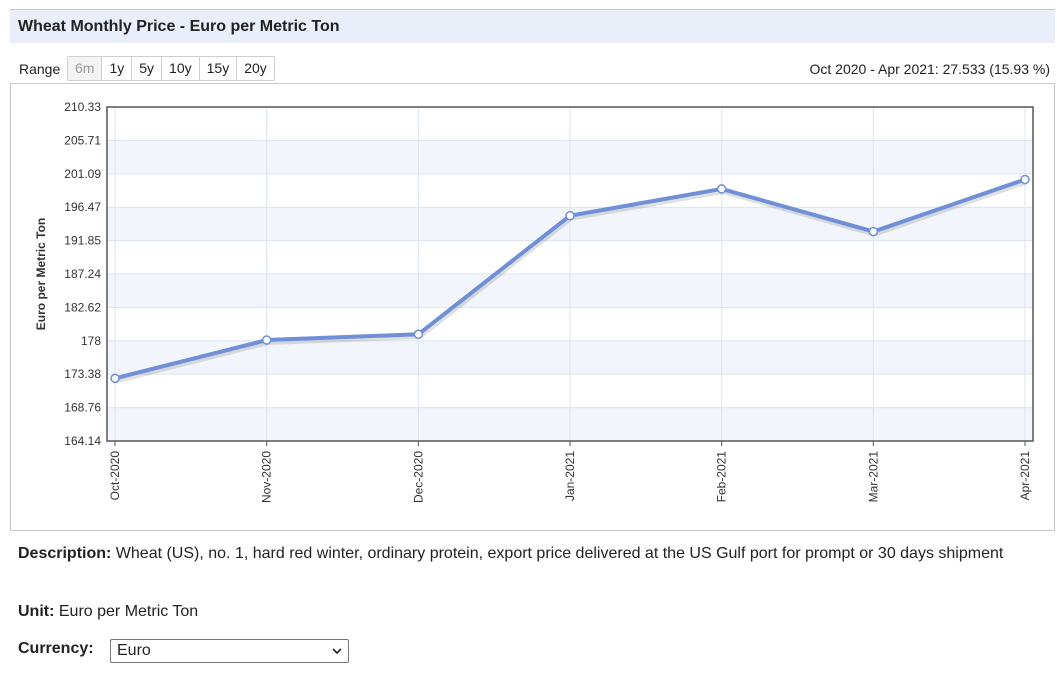 The width and height of the screenshot is (1057, 682). What do you see at coordinates (82, 307) in the screenshot?
I see `y-tick-label: 182.62` at bounding box center [82, 307].